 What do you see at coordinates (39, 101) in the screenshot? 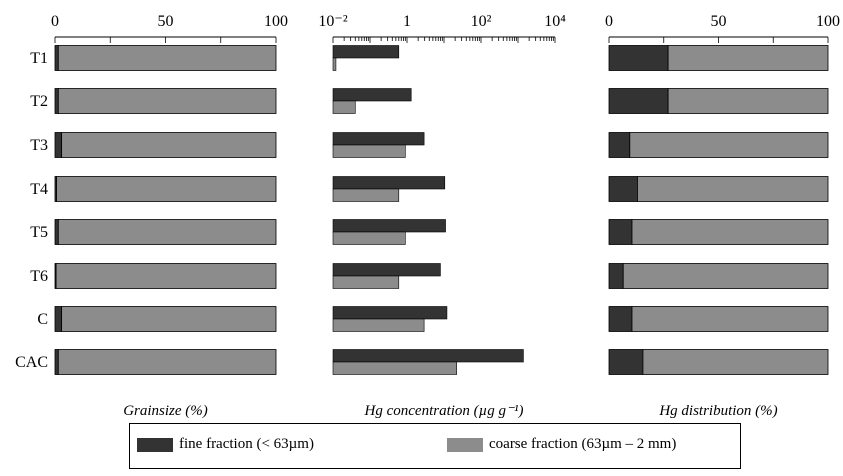
I see `row-label-t2: T2` at bounding box center [39, 101].